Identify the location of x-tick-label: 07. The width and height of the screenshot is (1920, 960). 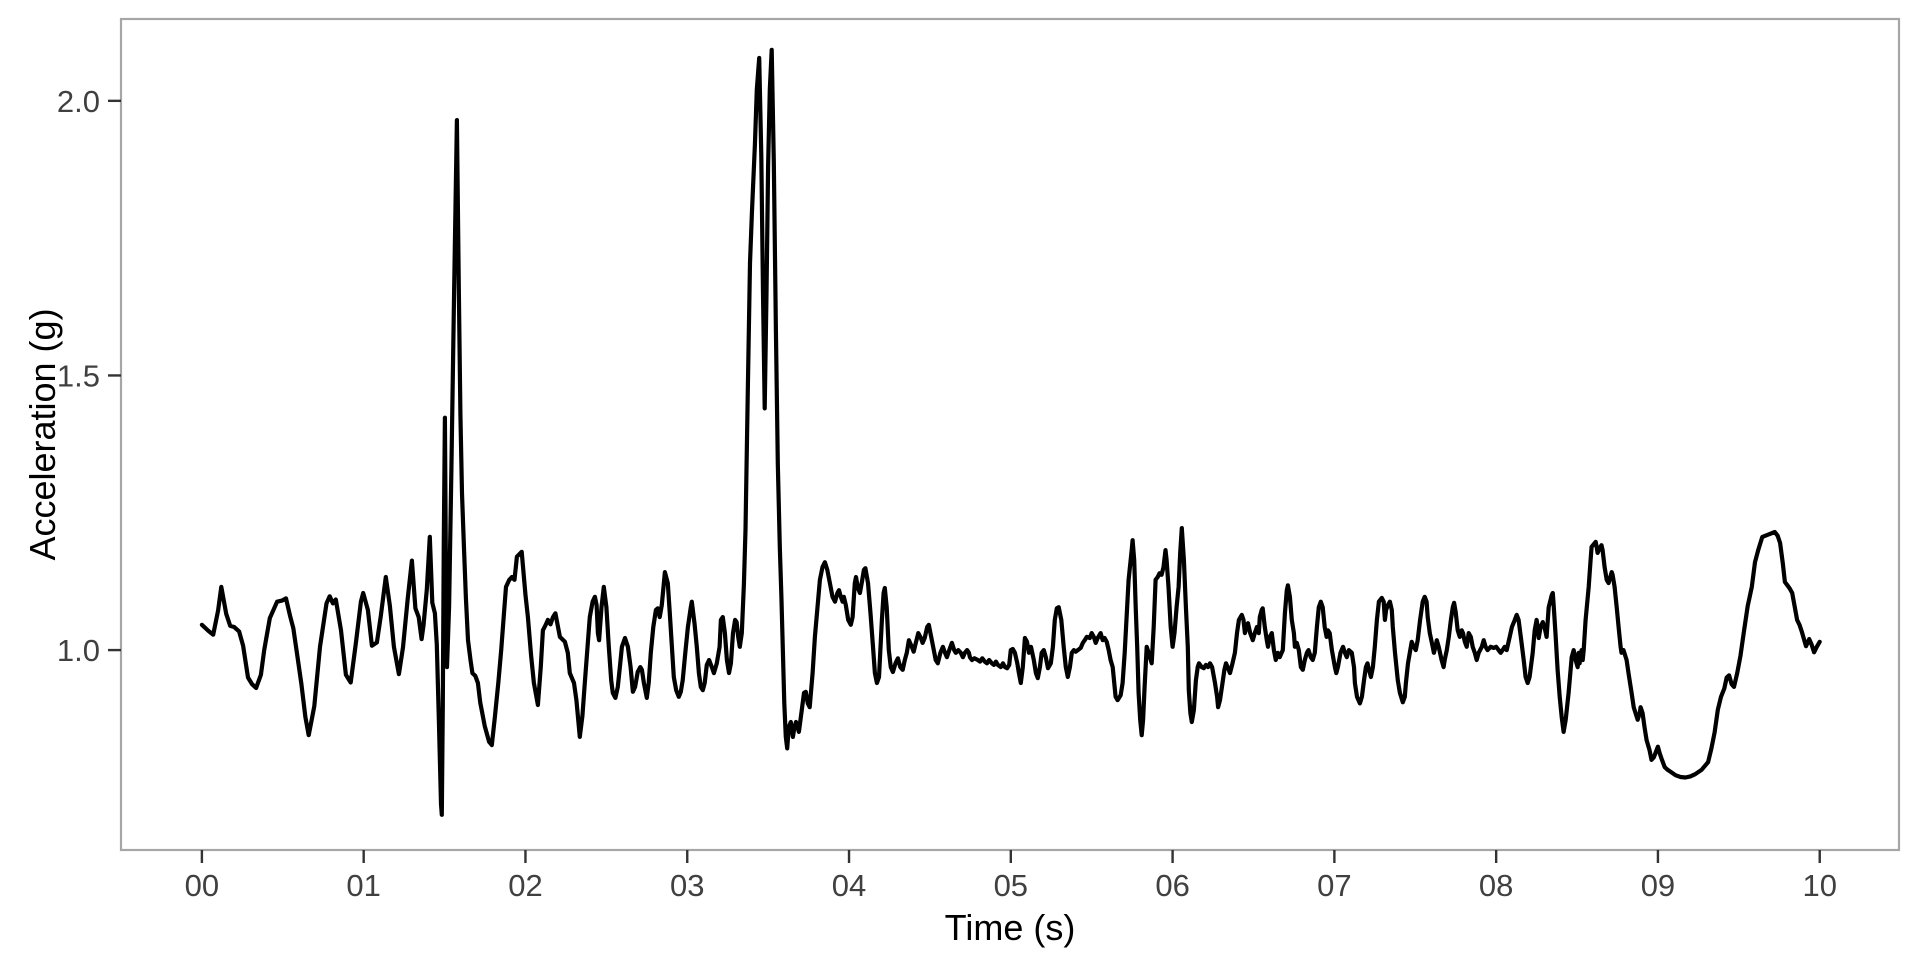
(1334, 885).